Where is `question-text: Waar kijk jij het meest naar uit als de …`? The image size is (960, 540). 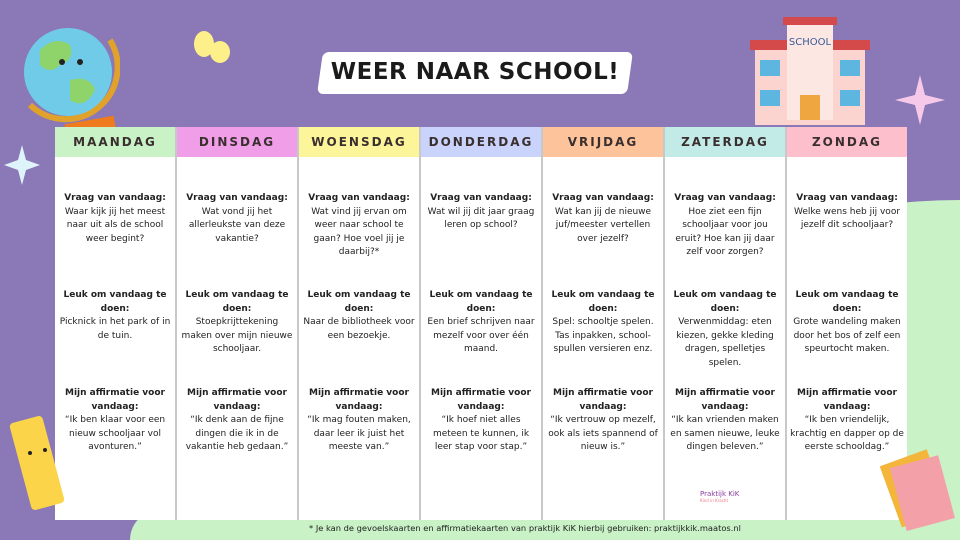 question-text: Waar kijk jij het meest naar uit als de … is located at coordinates (115, 225).